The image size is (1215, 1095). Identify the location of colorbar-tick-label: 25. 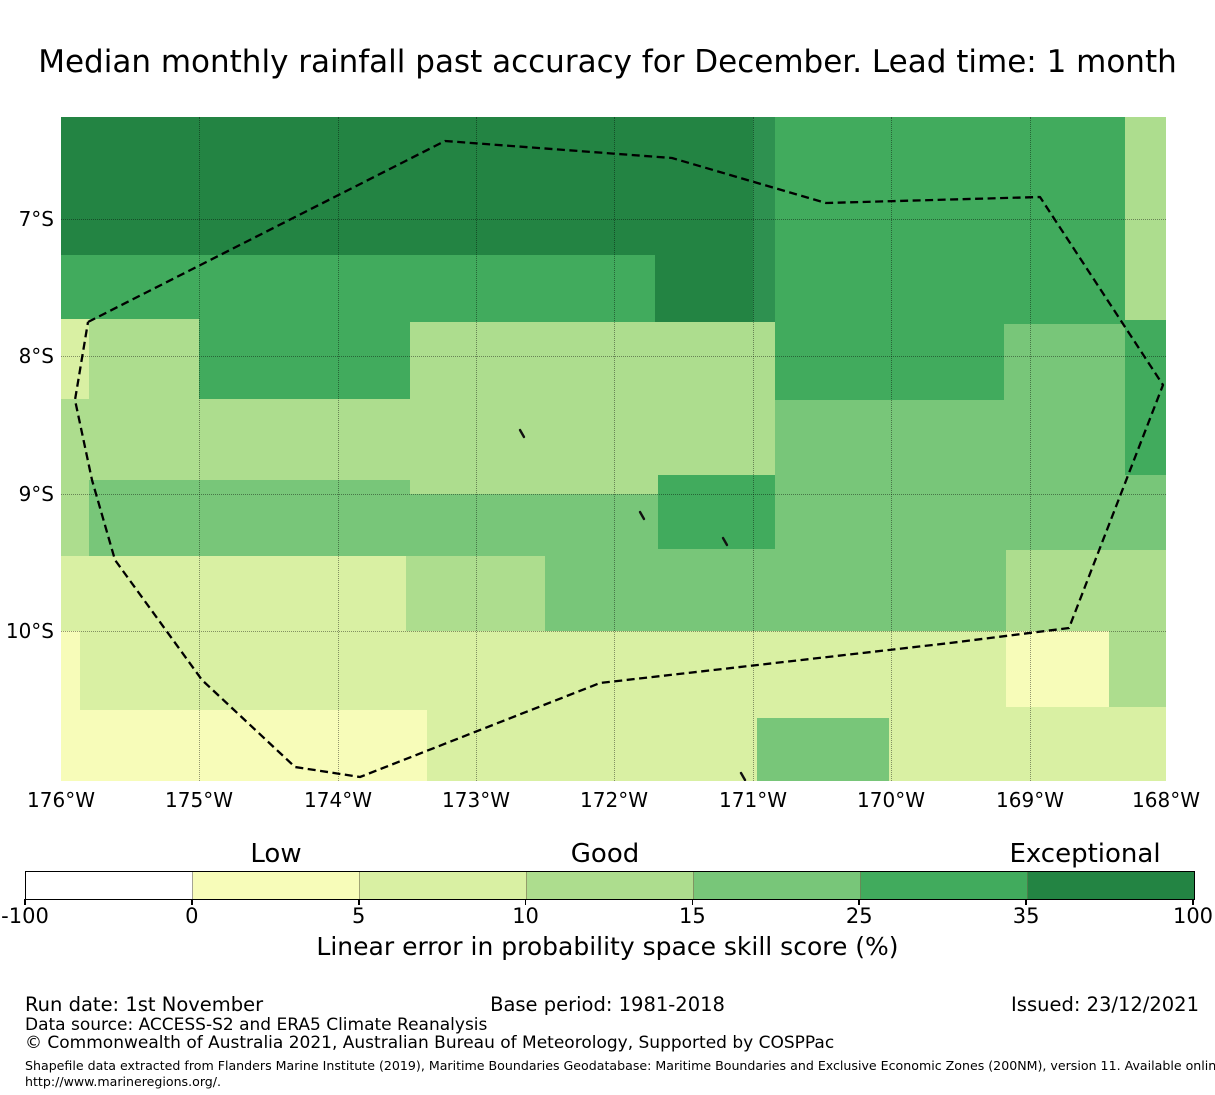
(859, 916).